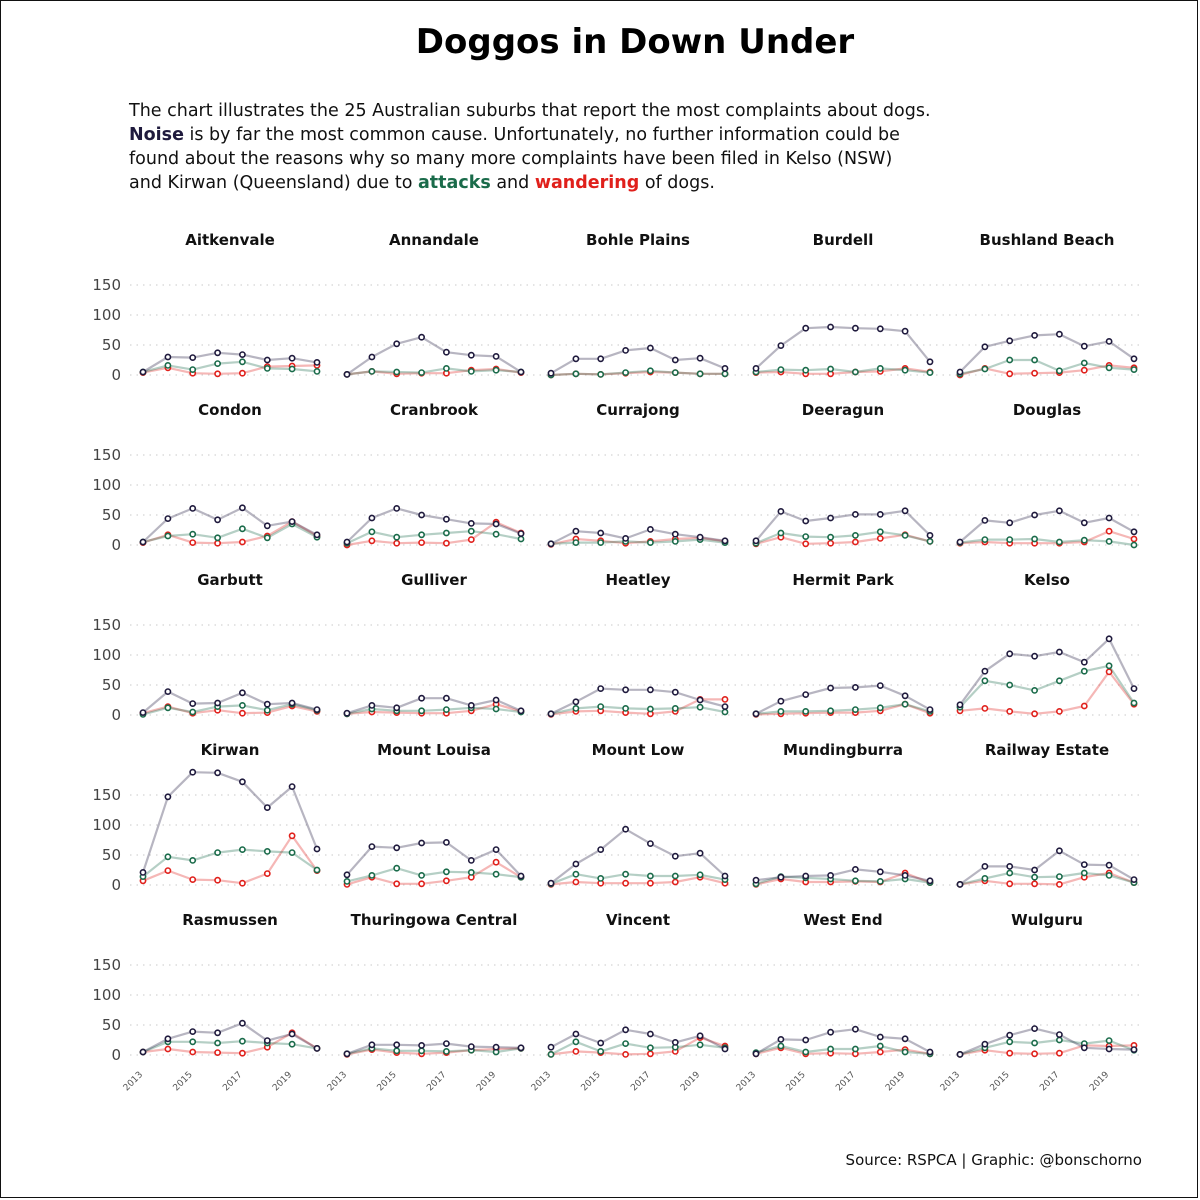 Image resolution: width=1200 pixels, height=1200 pixels. What do you see at coordinates (845, 1081) in the screenshot?
I see `x-tick-label: 2017` at bounding box center [845, 1081].